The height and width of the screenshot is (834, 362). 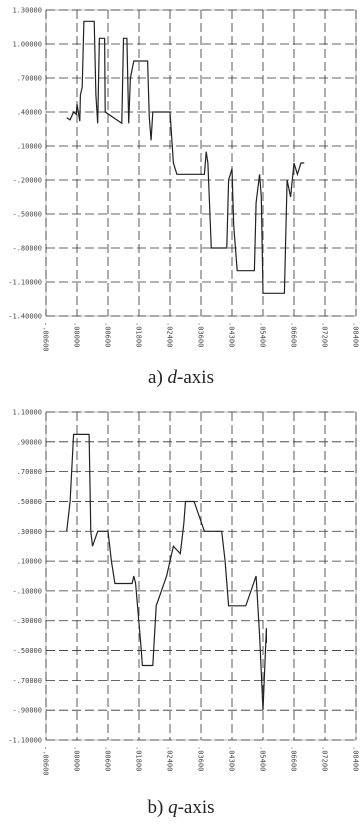 What do you see at coordinates (27, 413) in the screenshot?
I see `y-tick-label: 1.10000` at bounding box center [27, 413].